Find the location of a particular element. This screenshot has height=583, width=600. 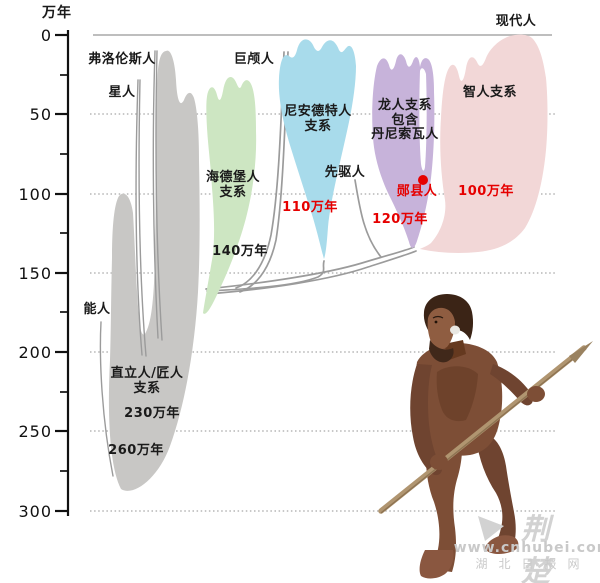

neanderthal-lineage-area is located at coordinates (317, 149).